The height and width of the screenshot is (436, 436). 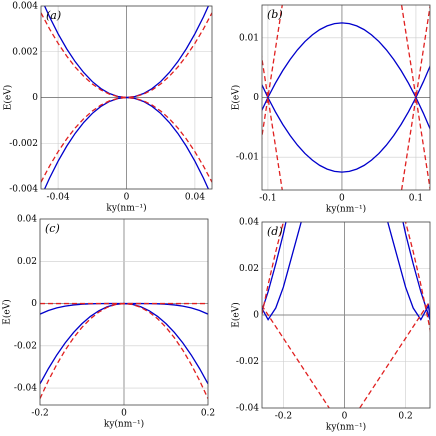 I want to click on panel-label: (a), so click(x=53, y=15).